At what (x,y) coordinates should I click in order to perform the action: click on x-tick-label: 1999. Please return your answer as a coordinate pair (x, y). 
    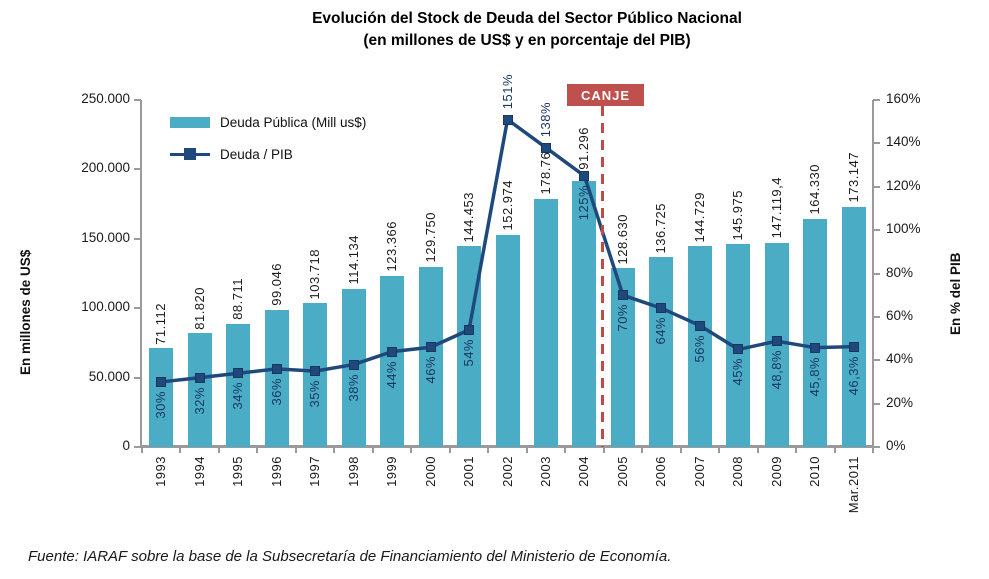
    Looking at the image, I should click on (392, 471).